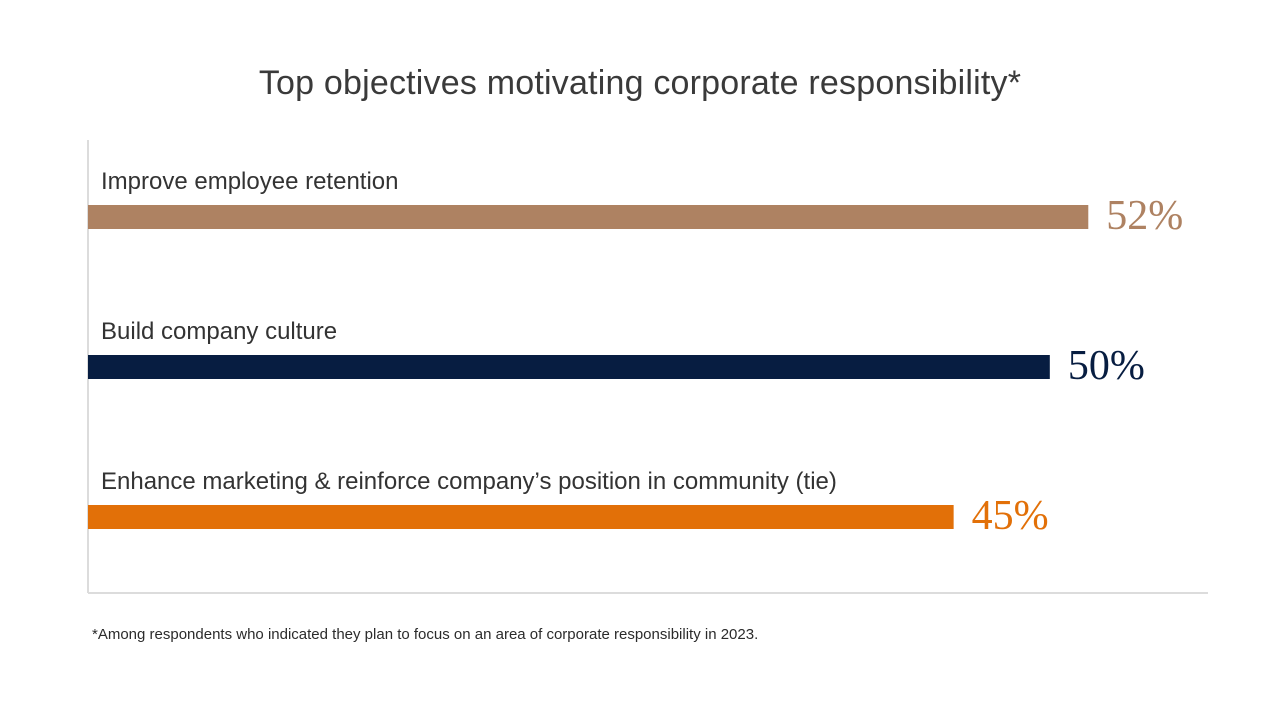 This screenshot has height=701, width=1280. I want to click on value-label: 52%, so click(1144, 216).